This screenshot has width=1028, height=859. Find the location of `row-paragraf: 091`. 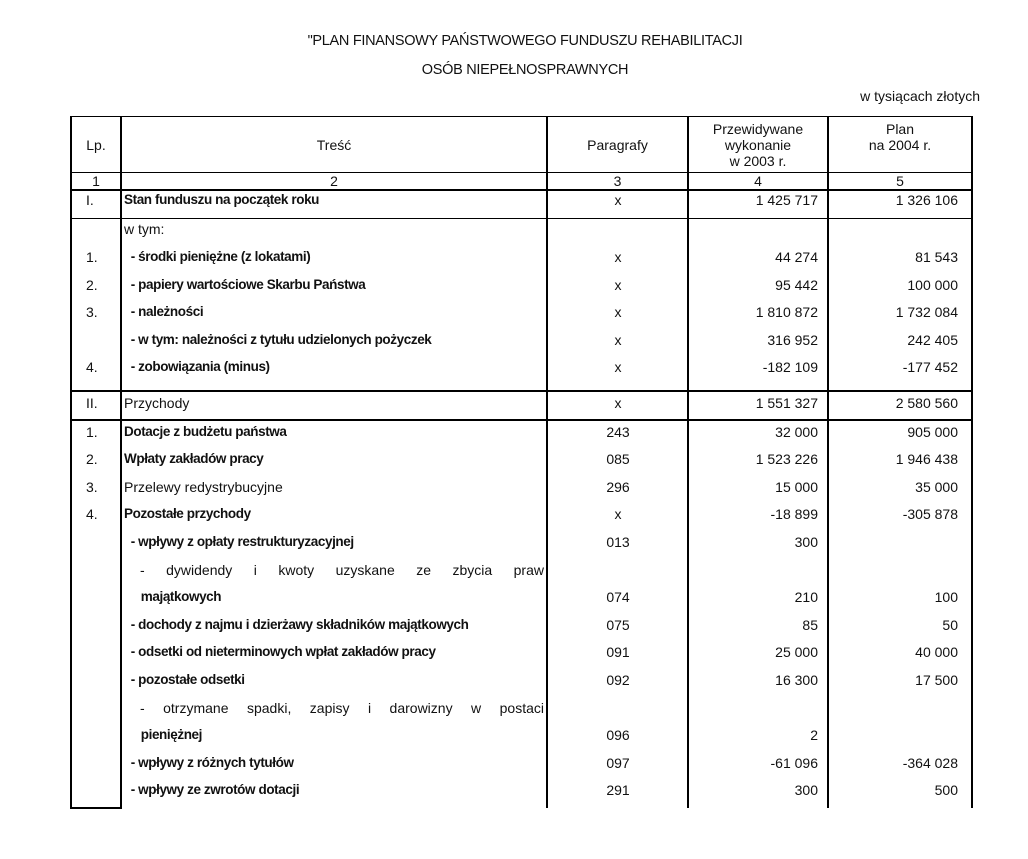

row-paragraf: 091 is located at coordinates (618, 652).